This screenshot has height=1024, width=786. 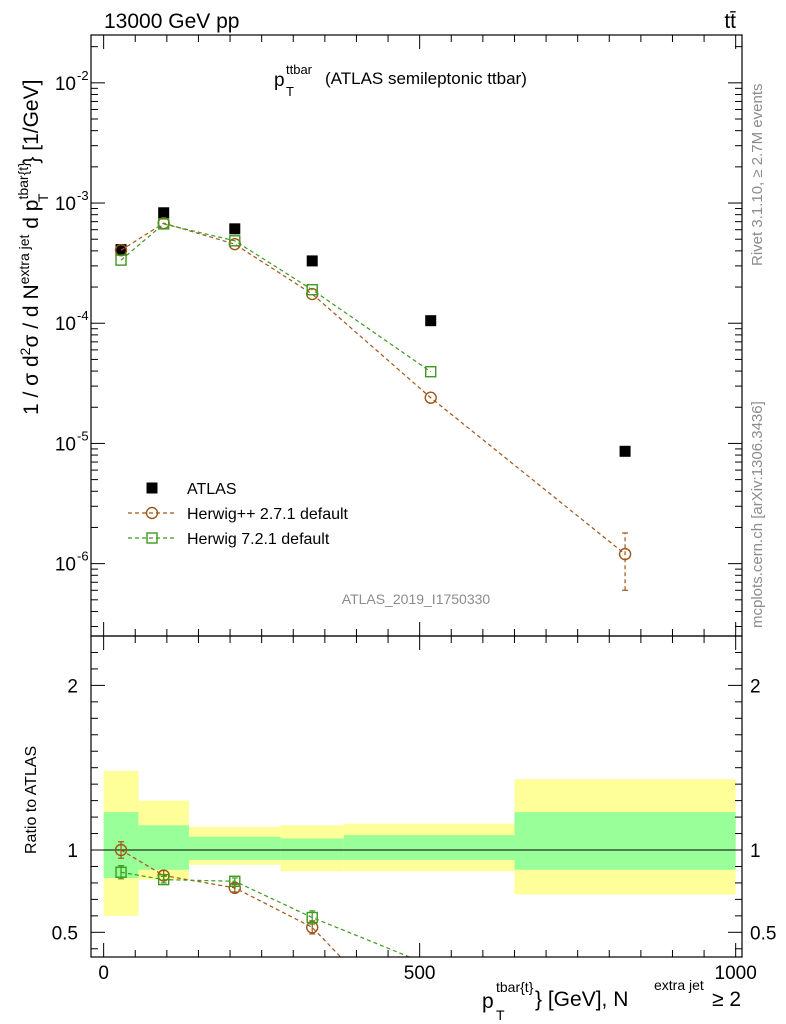 I want to click on y-tick-label-exponent: -4, so click(x=83, y=315).